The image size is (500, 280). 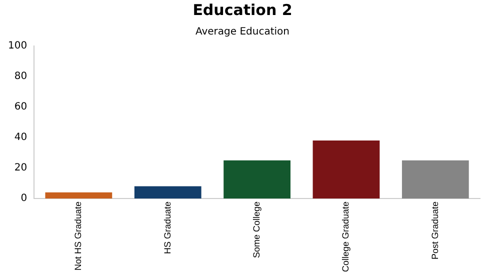 What do you see at coordinates (257, 229) in the screenshot?
I see `x-tick-label: Some College` at bounding box center [257, 229].